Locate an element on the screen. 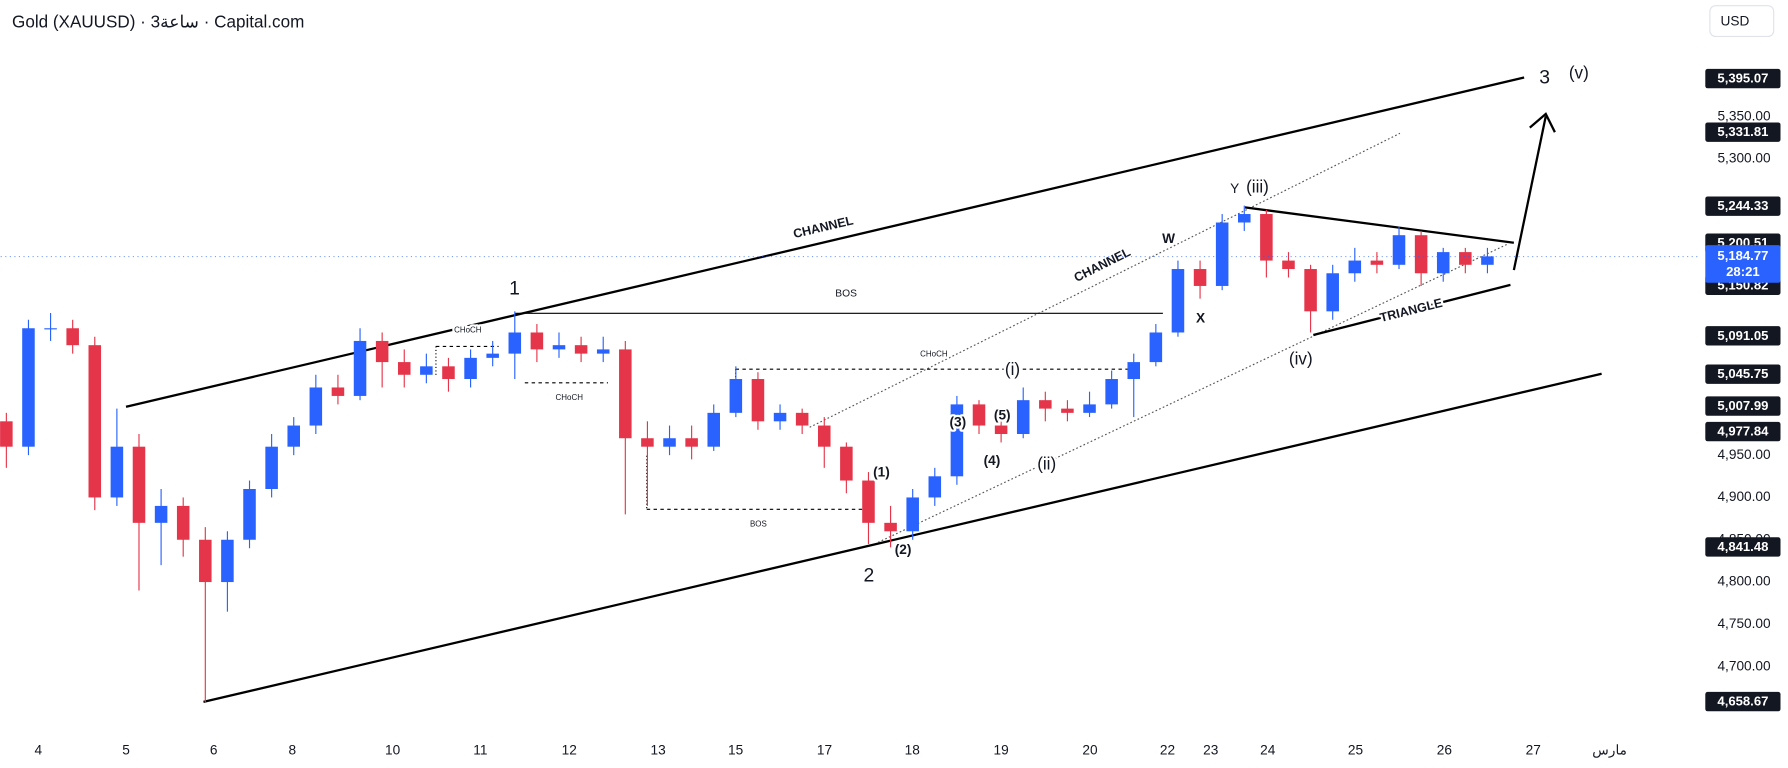 The height and width of the screenshot is (768, 1788). wave-annotation: X is located at coordinates (1200, 318).